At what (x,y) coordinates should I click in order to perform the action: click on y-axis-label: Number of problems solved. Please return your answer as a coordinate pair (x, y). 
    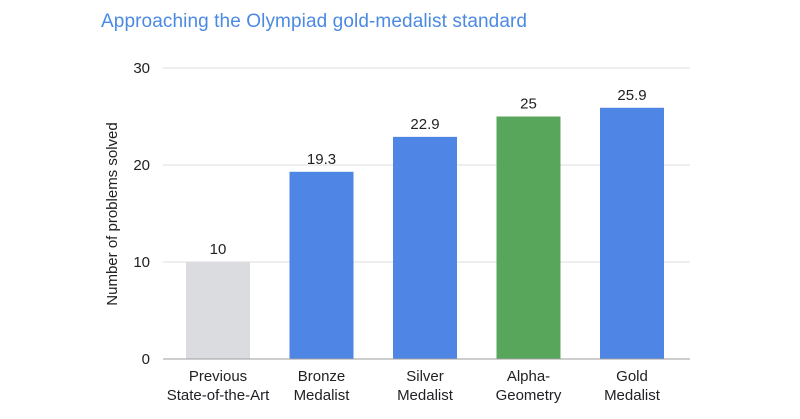
    Looking at the image, I should click on (112, 213).